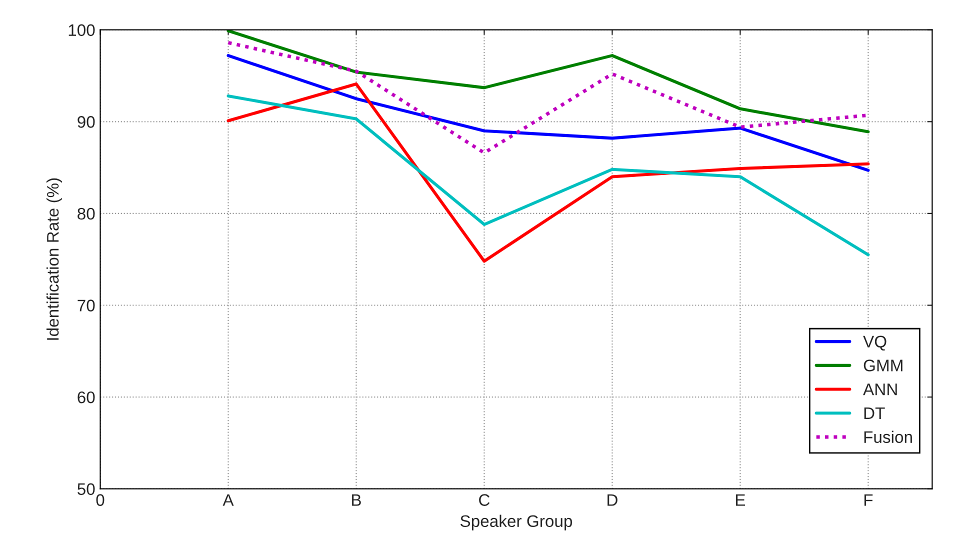  Describe the element at coordinates (86, 306) in the screenshot. I see `y-tick-label: 70` at that location.